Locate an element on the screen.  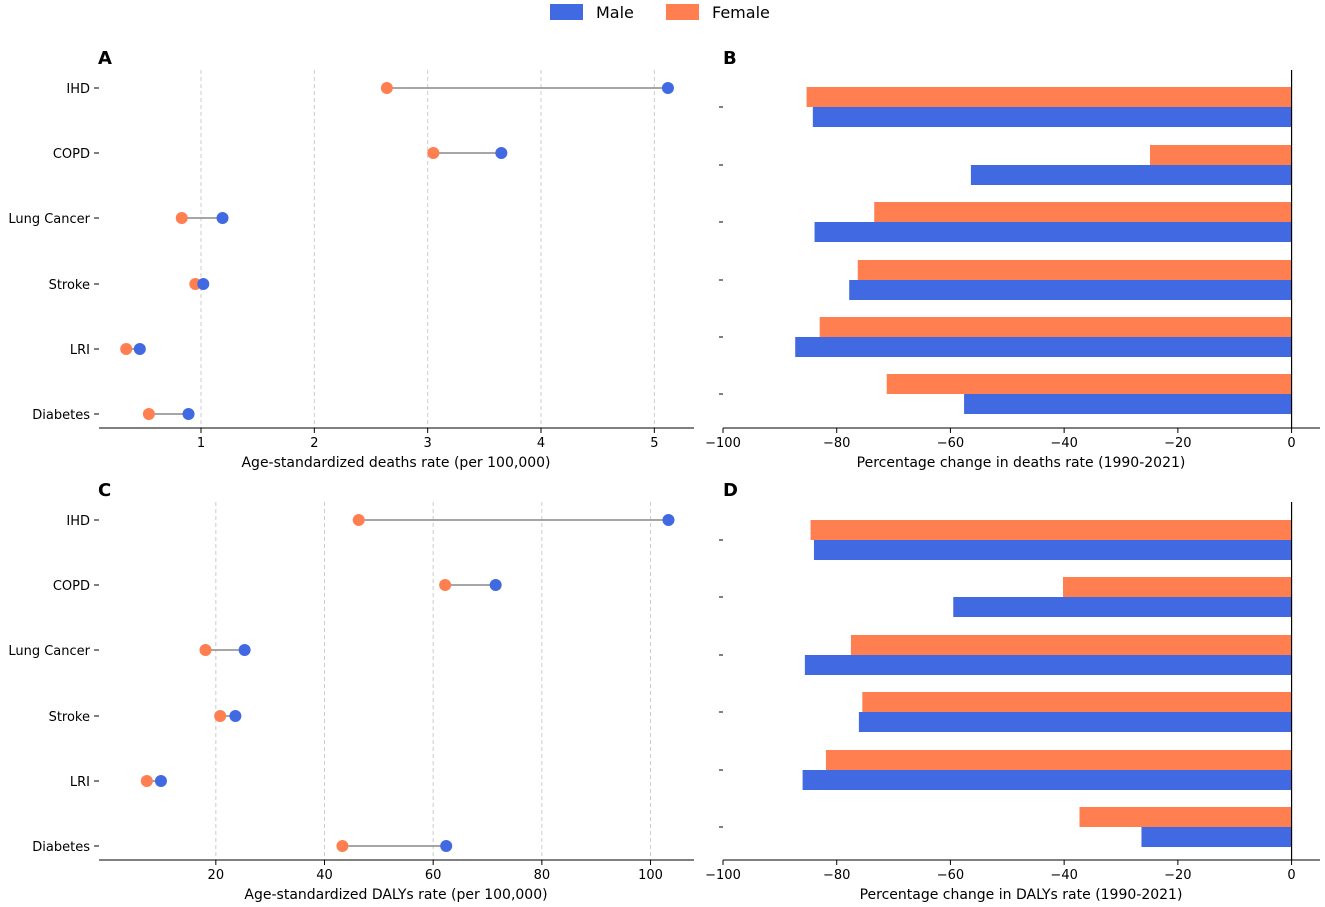
panel-c-category-label: IHD is located at coordinates (78, 521).